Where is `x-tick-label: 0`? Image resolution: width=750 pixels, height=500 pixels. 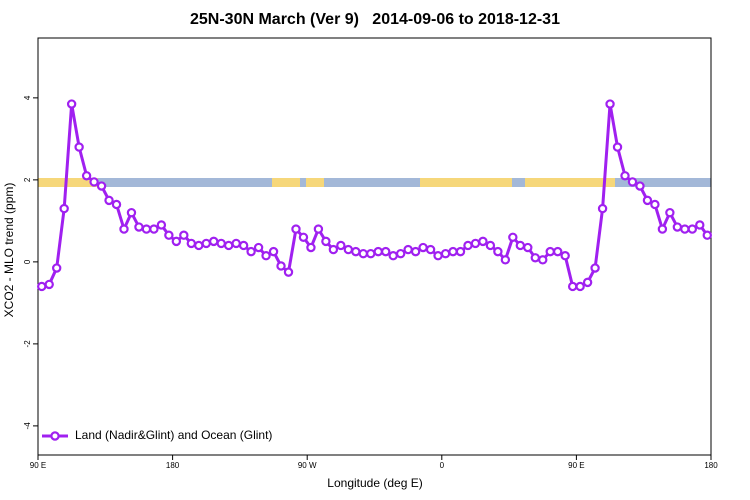
x-tick-label: 0 is located at coordinates (442, 465).